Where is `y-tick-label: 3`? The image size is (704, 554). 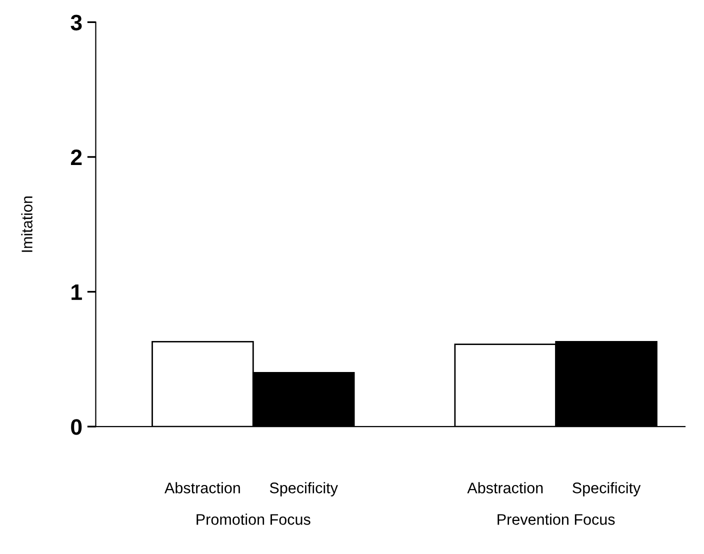
y-tick-label: 3 is located at coordinates (76, 22).